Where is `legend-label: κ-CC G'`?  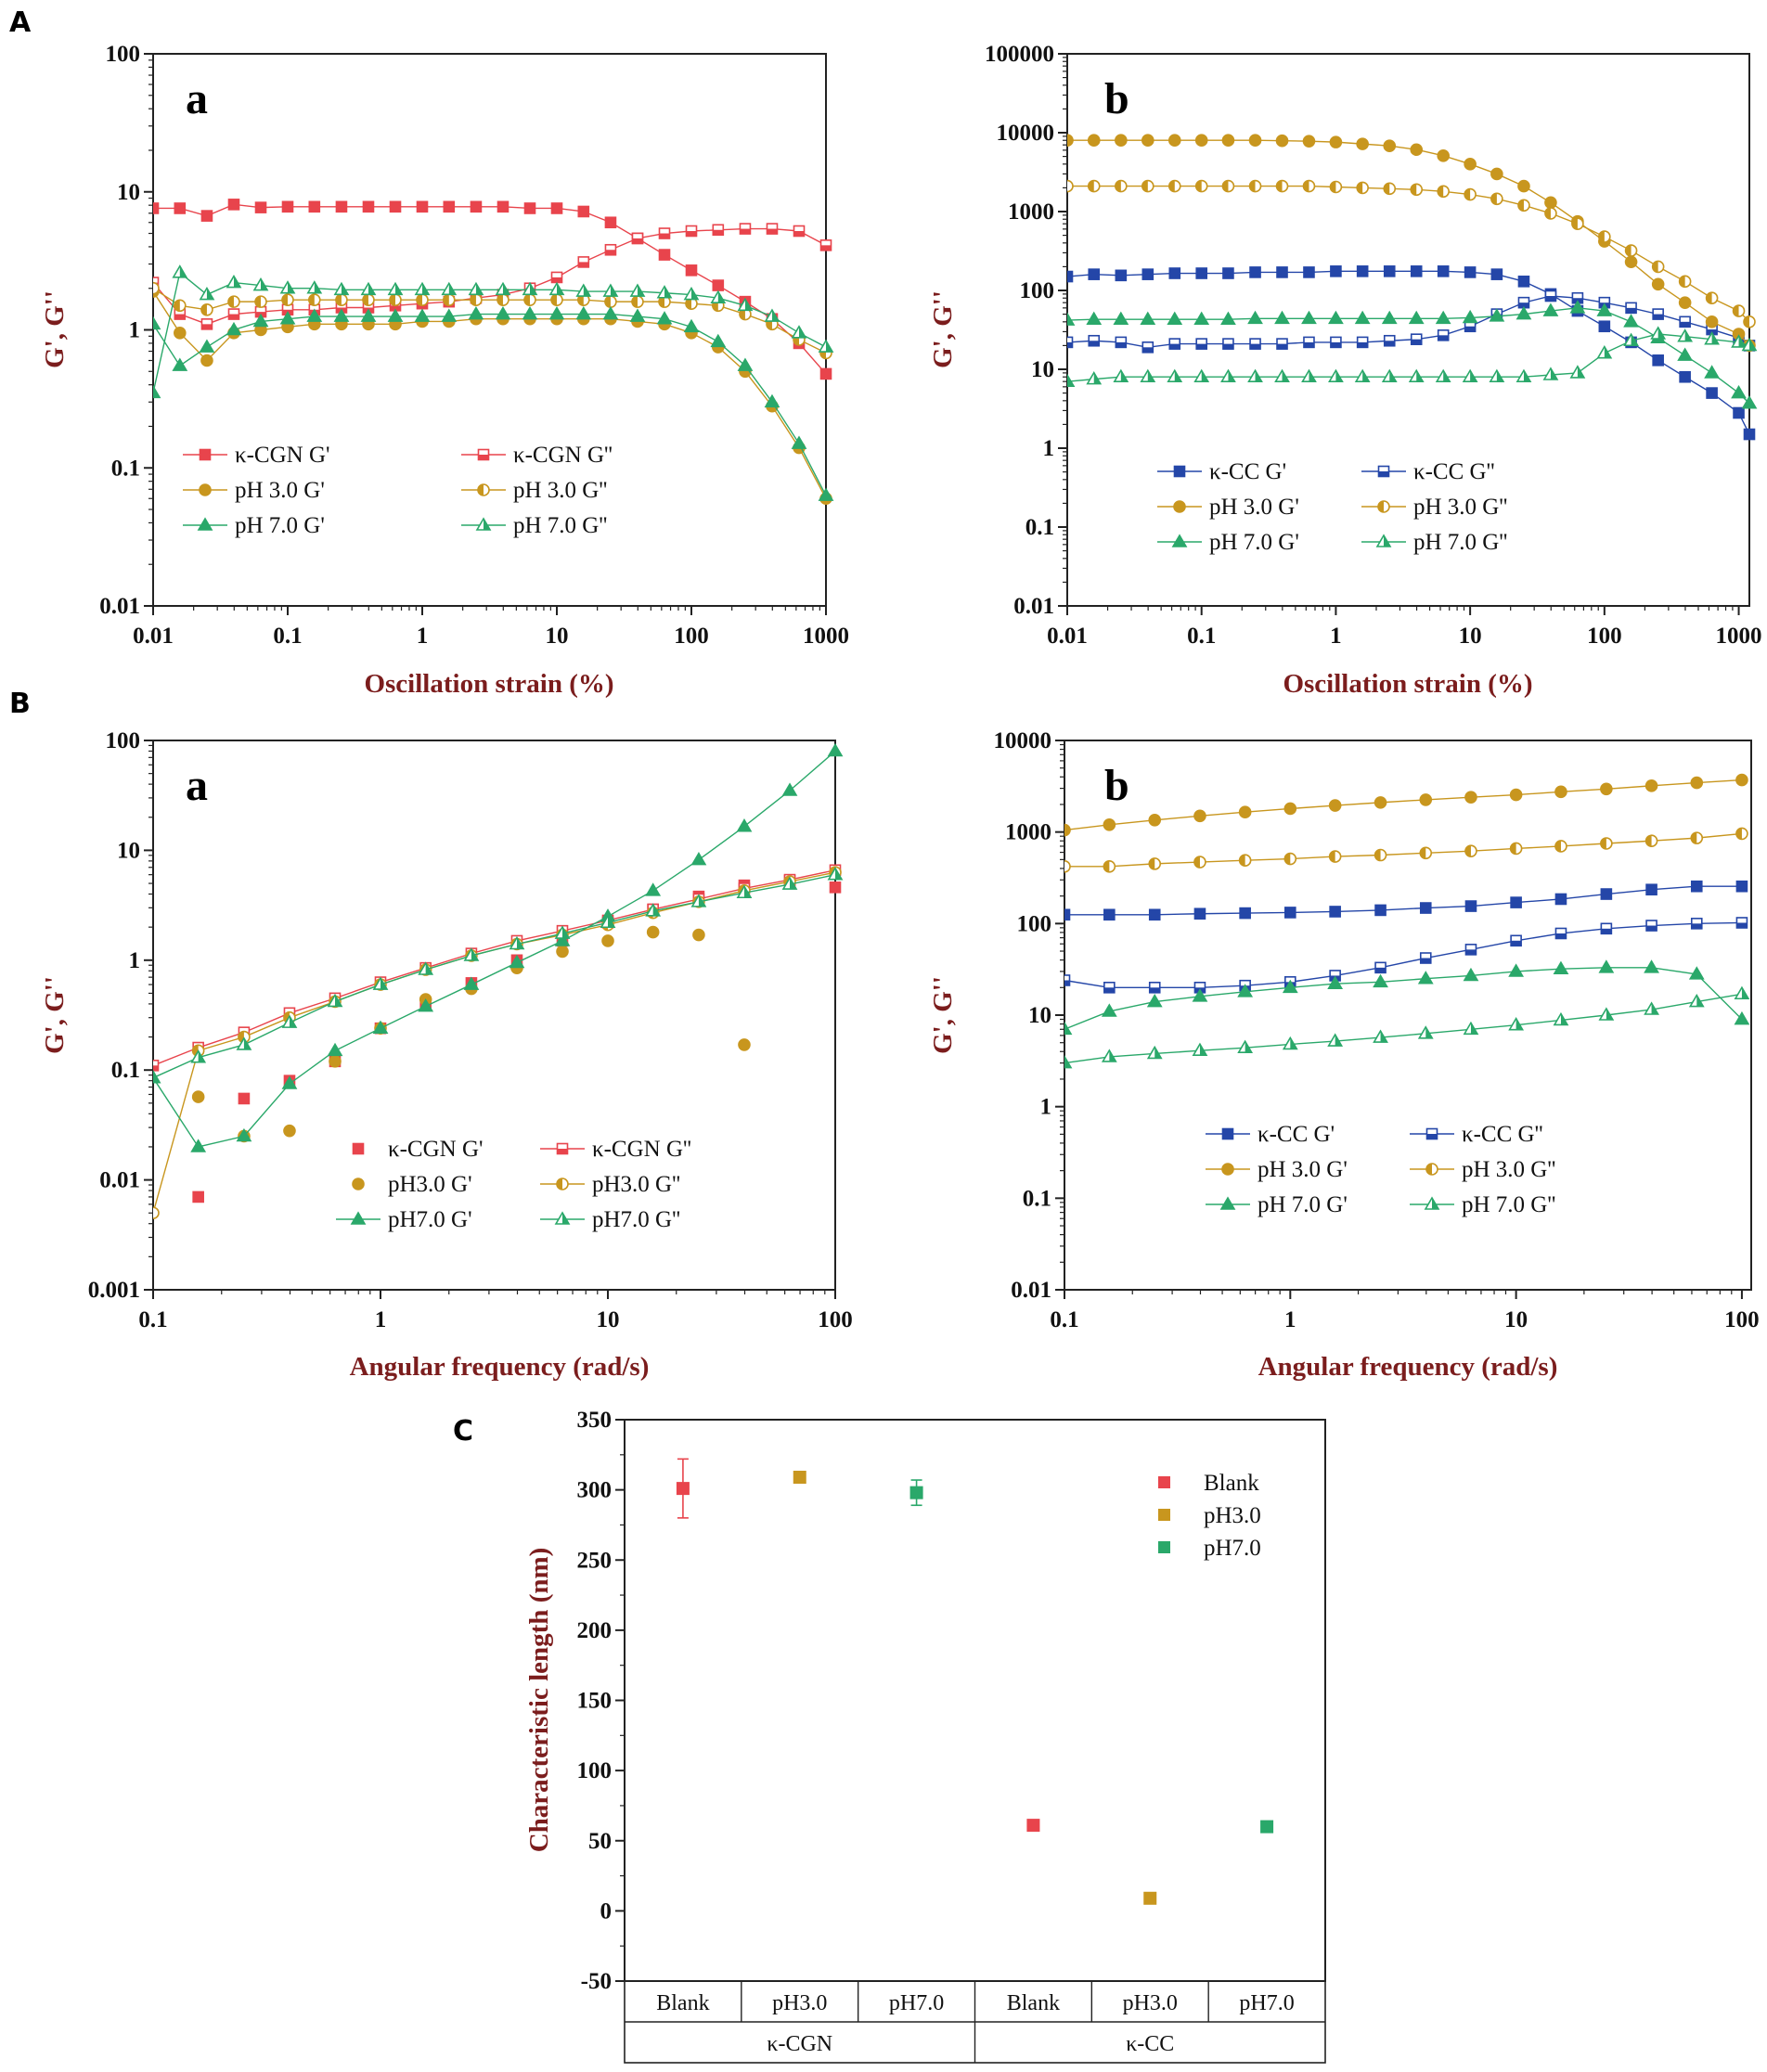 legend-label: κ-CC G' is located at coordinates (1296, 1134).